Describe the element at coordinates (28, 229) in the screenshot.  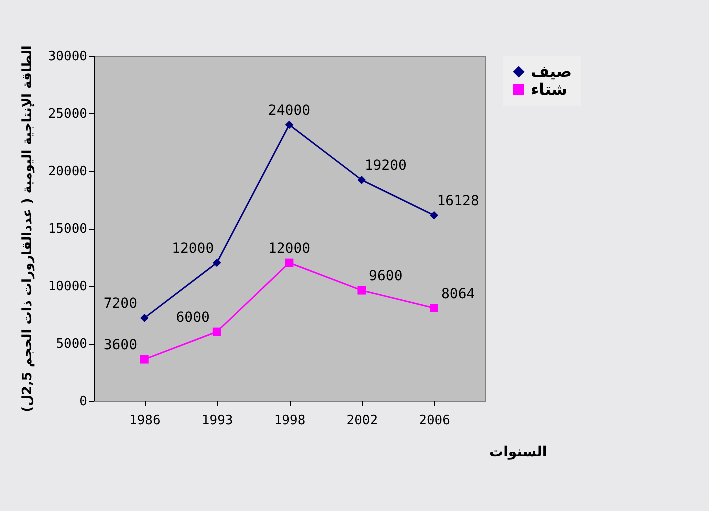
I see `y-axis-title: الطاقة الإنتاجية اليومية ( عددالقارورات ذات الحجم 2,5ل)` at that location.